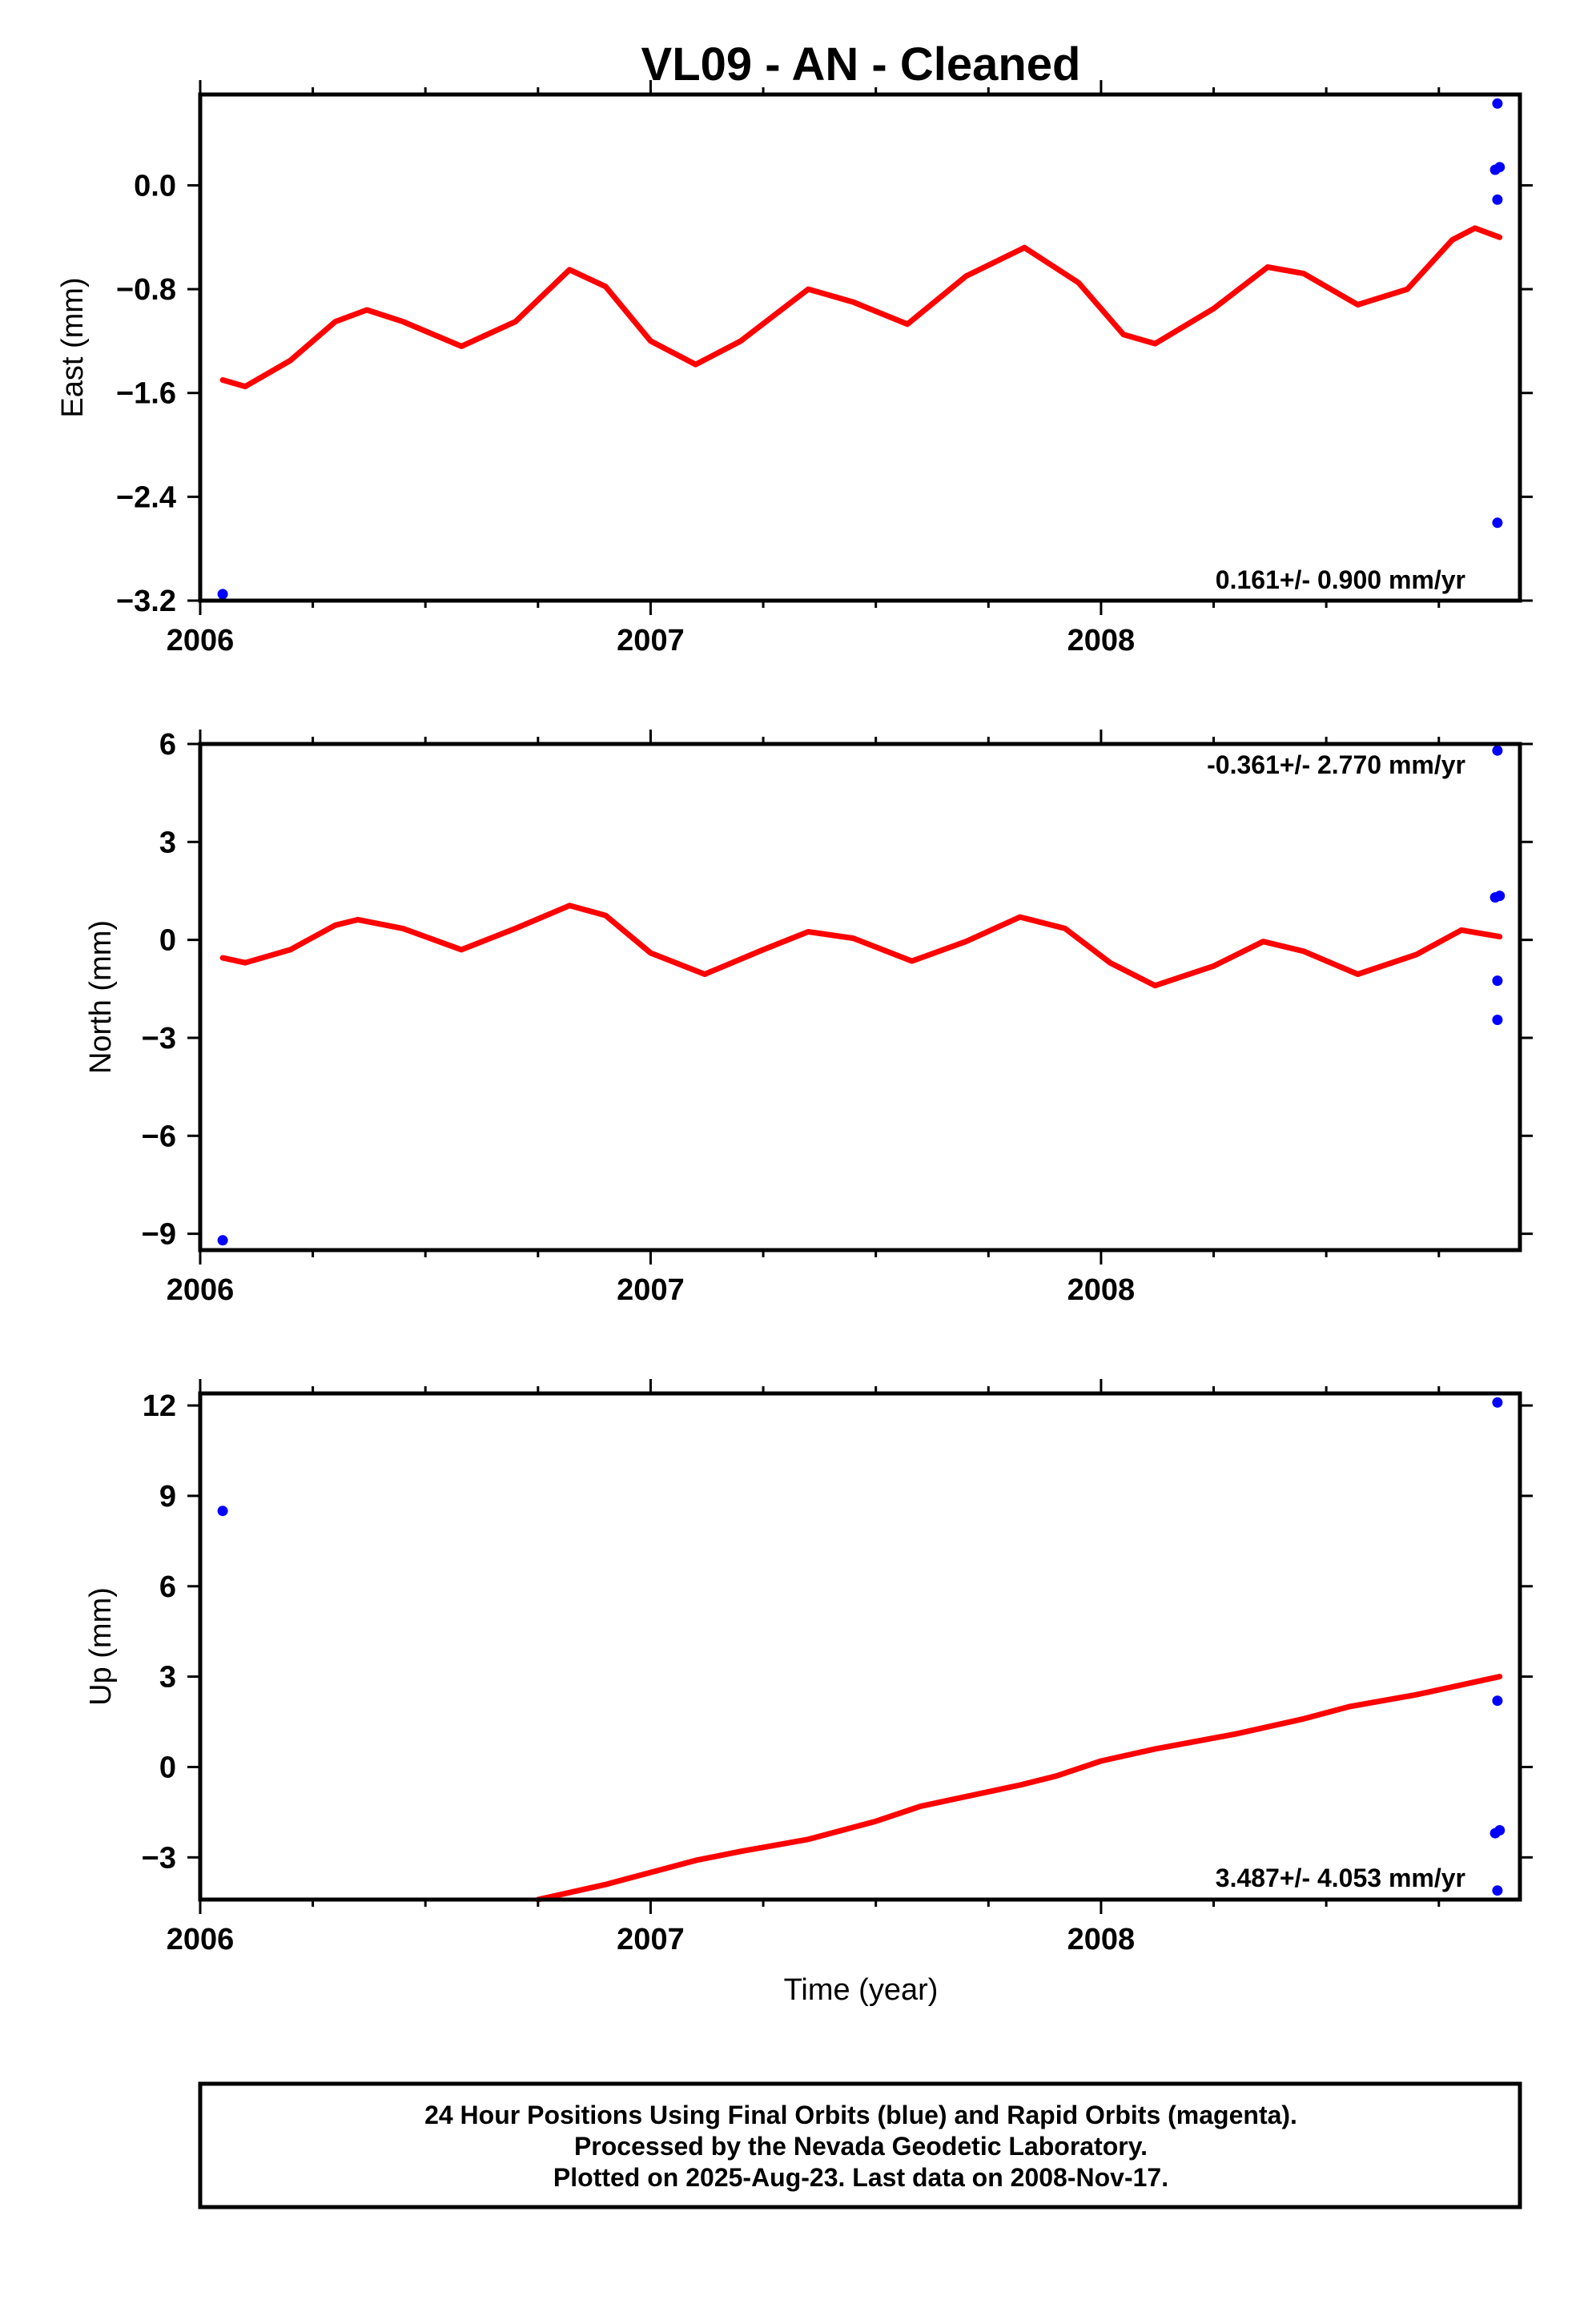 Image resolution: width=1592 pixels, height=2324 pixels. Describe the element at coordinates (651, 640) in the screenshot. I see `east-x-tick-label: 2007` at that location.